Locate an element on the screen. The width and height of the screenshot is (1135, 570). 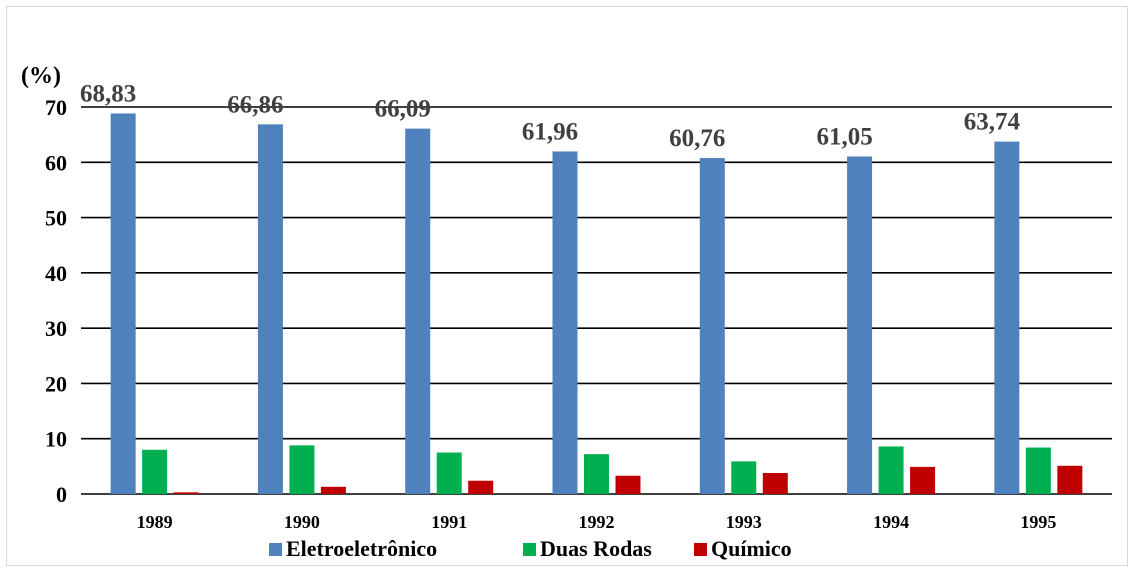
y-tick-label: 60 is located at coordinates (56, 162).